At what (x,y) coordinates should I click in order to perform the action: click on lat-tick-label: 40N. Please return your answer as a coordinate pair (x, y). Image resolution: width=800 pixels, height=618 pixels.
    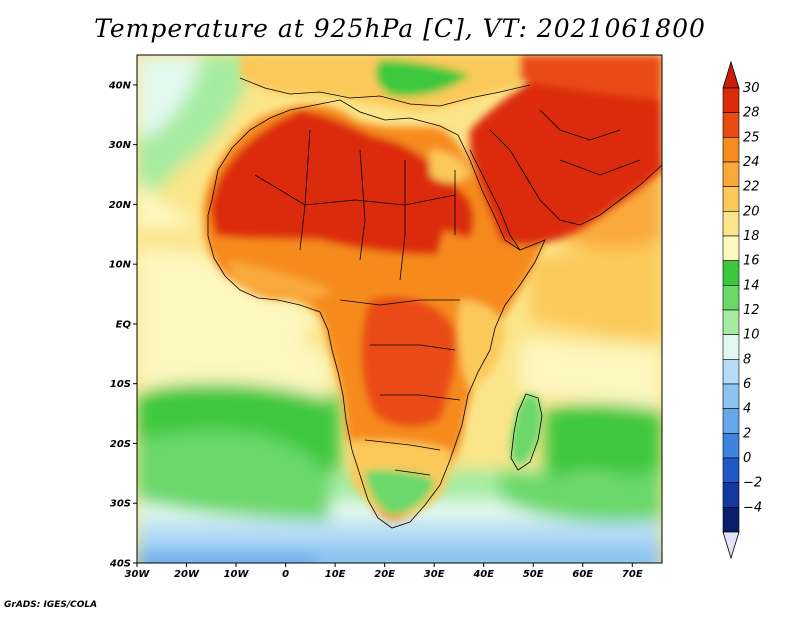
    Looking at the image, I should click on (120, 85).